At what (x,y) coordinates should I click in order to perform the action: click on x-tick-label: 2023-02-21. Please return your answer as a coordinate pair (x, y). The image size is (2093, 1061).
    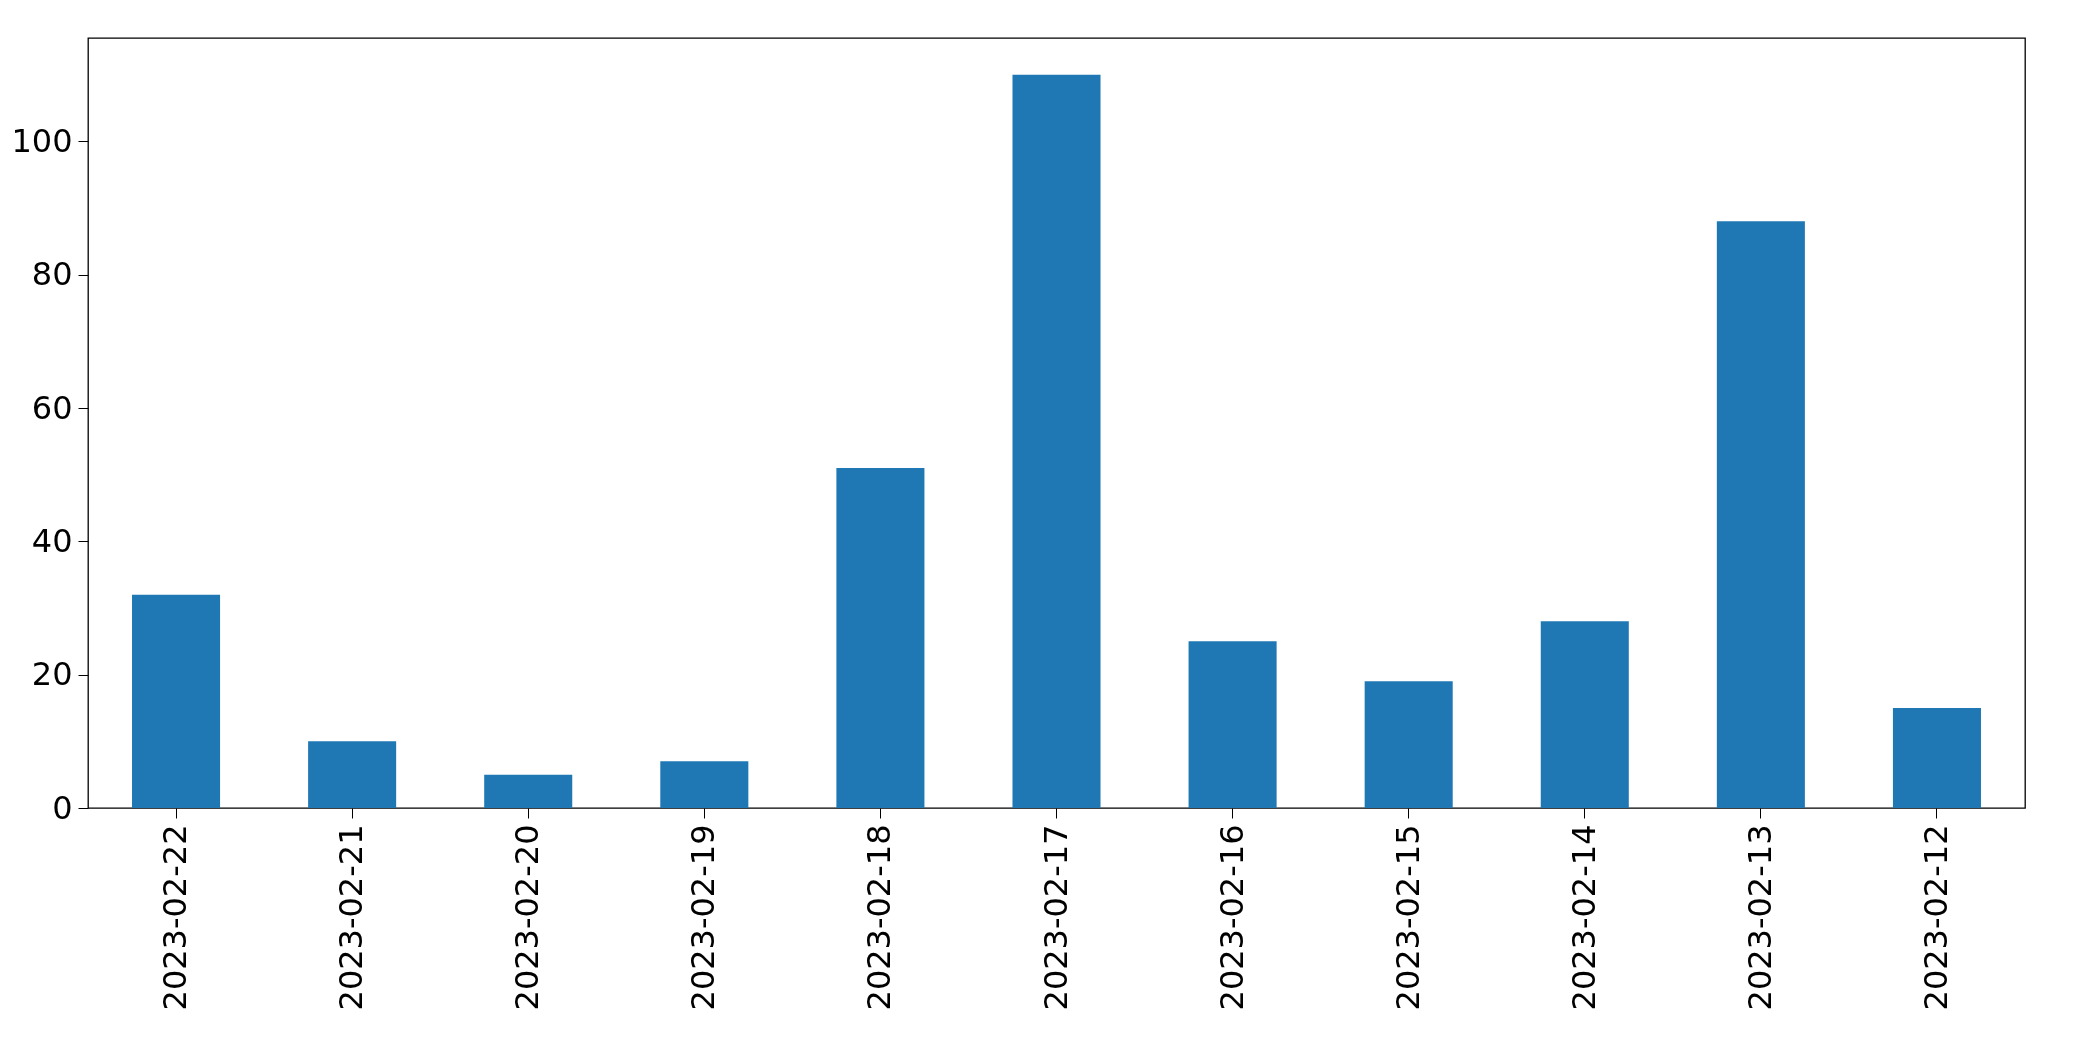
    Looking at the image, I should click on (351, 917).